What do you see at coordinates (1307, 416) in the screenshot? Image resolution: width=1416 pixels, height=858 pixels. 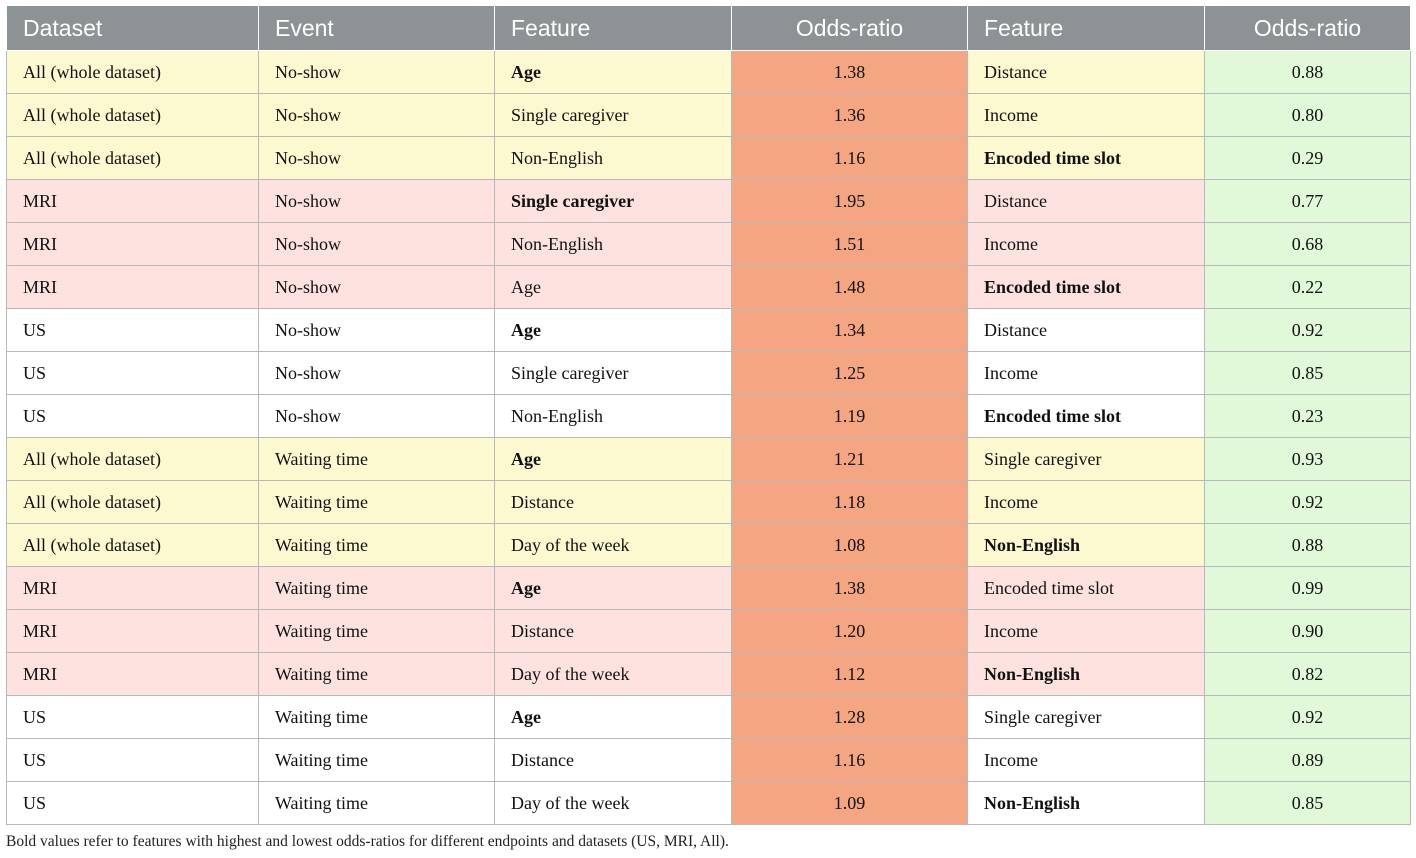 I see `cell-odds-ratio-low: 0.23` at bounding box center [1307, 416].